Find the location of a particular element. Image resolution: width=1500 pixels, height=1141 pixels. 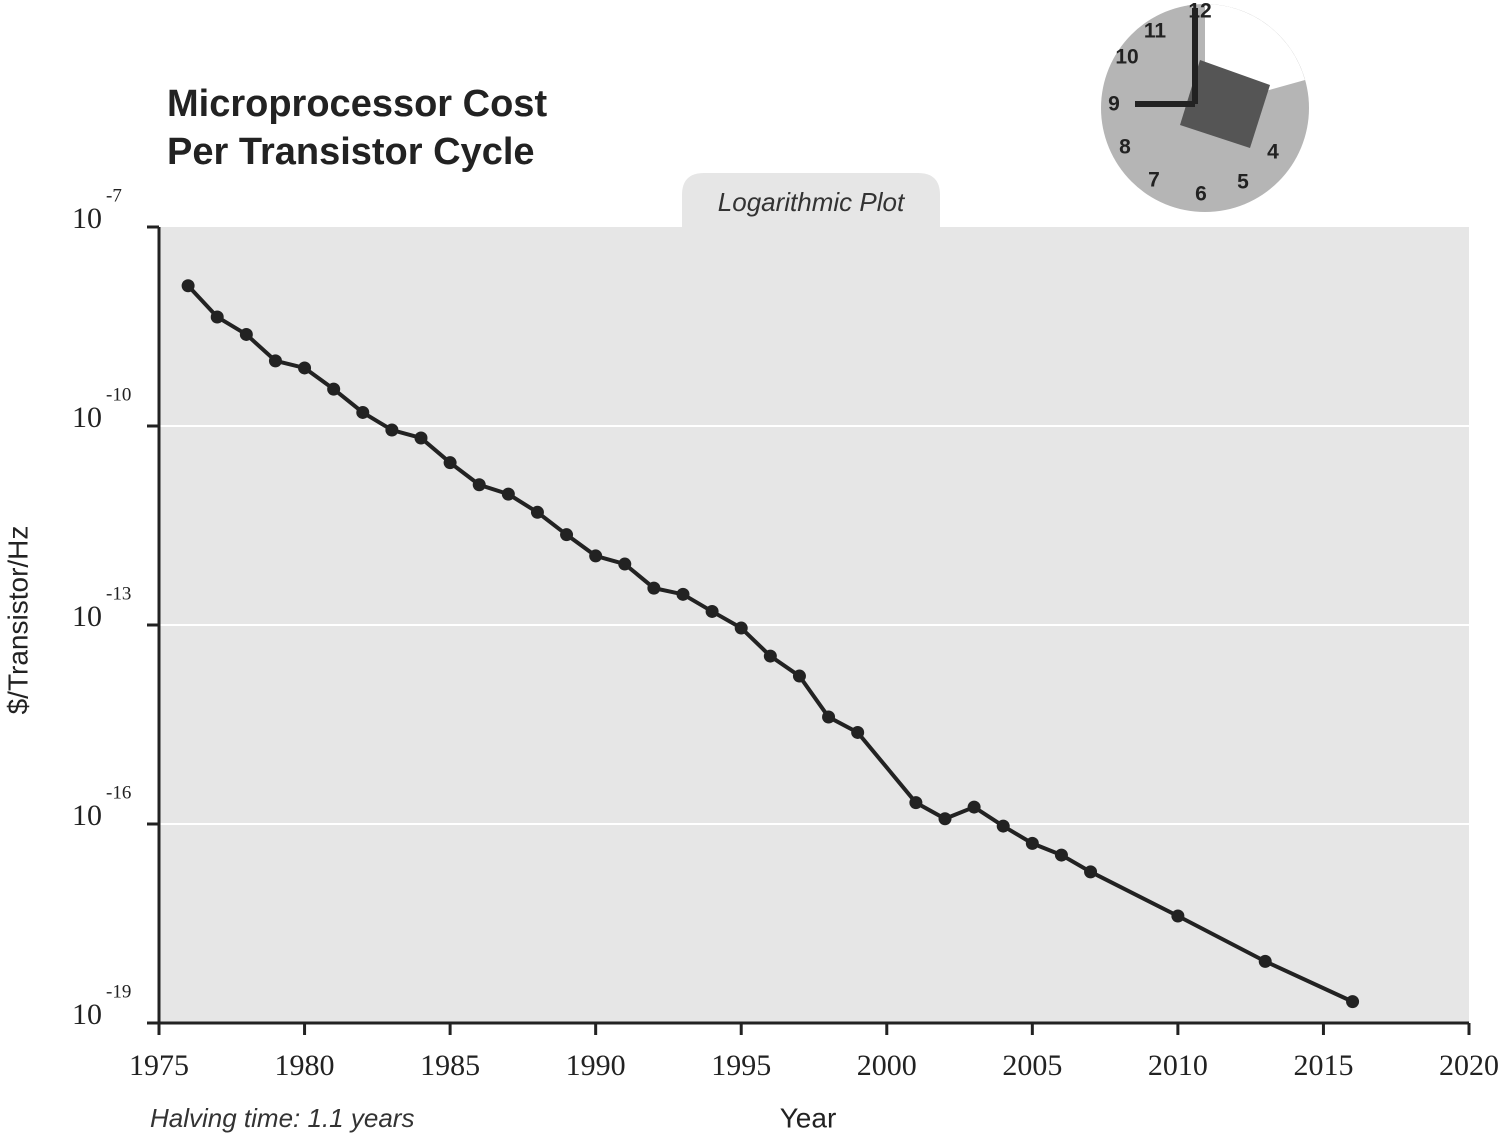

clock-number: 12 is located at coordinates (1199, 11).